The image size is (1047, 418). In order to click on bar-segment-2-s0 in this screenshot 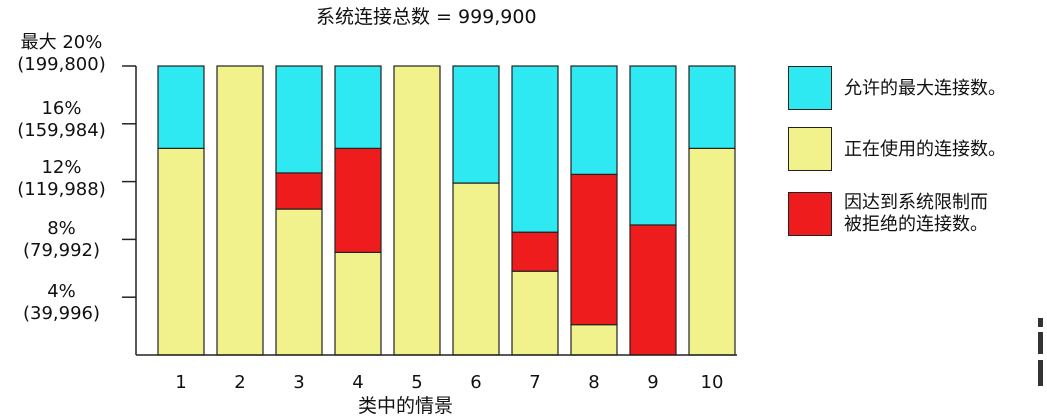, I will do `click(240, 210)`.